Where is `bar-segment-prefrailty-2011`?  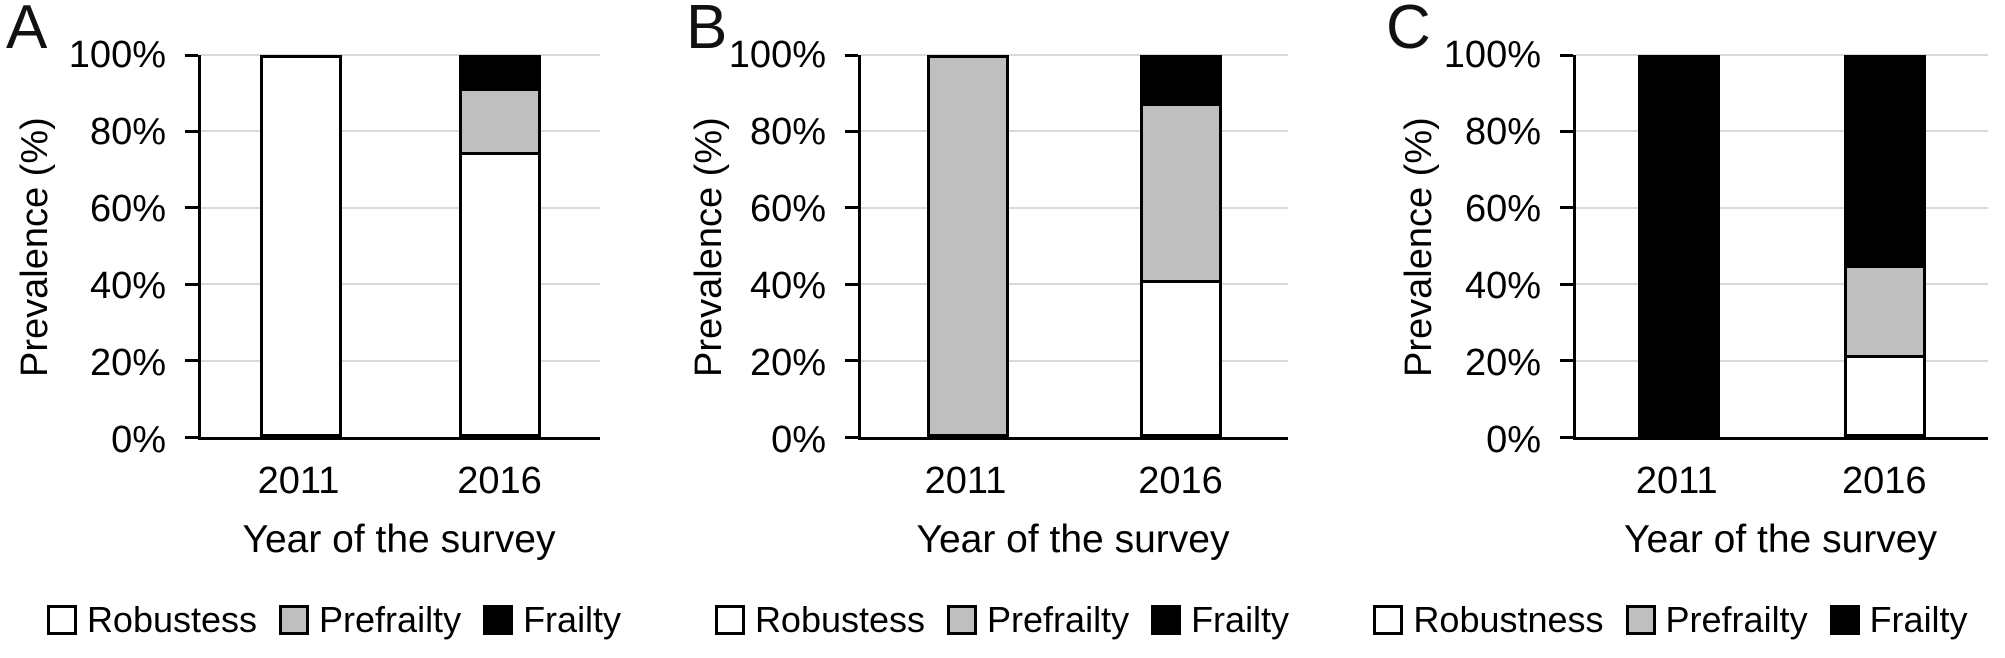
bar-segment-prefrailty-2011 is located at coordinates (967, 246).